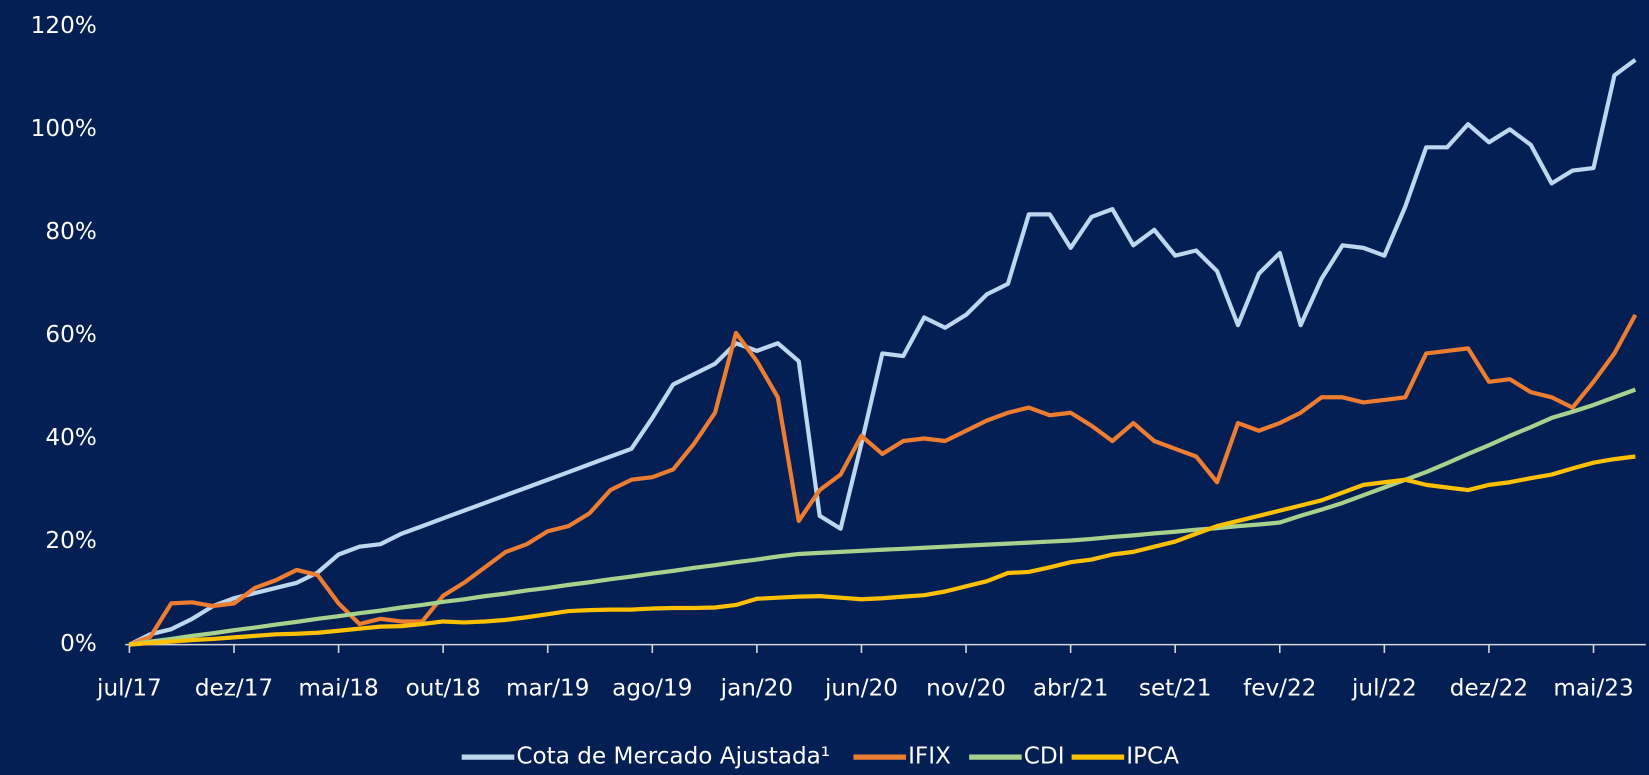 The width and height of the screenshot is (1649, 775). What do you see at coordinates (64, 129) in the screenshot?
I see `y-tick-label: 100%` at bounding box center [64, 129].